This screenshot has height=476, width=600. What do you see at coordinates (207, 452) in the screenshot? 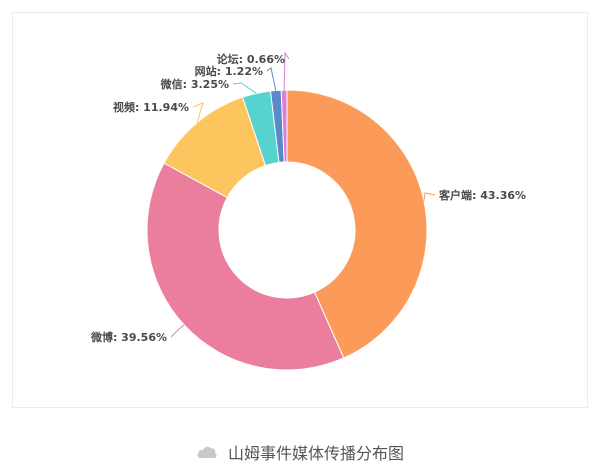
I see `cloud-icon` at bounding box center [207, 452].